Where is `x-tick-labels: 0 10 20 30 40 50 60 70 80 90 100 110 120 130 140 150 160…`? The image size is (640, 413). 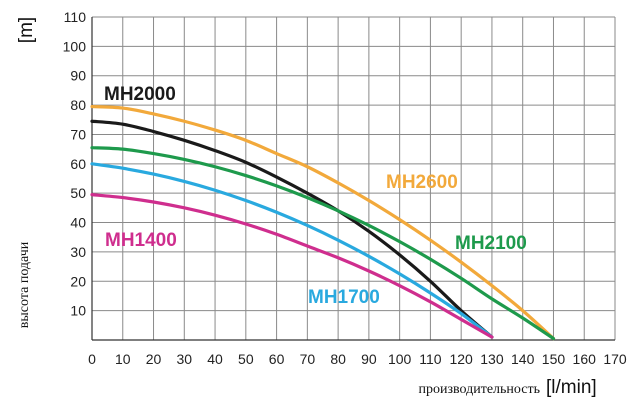 x-tick-labels: 0 10 20 30 40 50 60 70 80 90 100 110 120 130 140 150 160… is located at coordinates (357, 359).